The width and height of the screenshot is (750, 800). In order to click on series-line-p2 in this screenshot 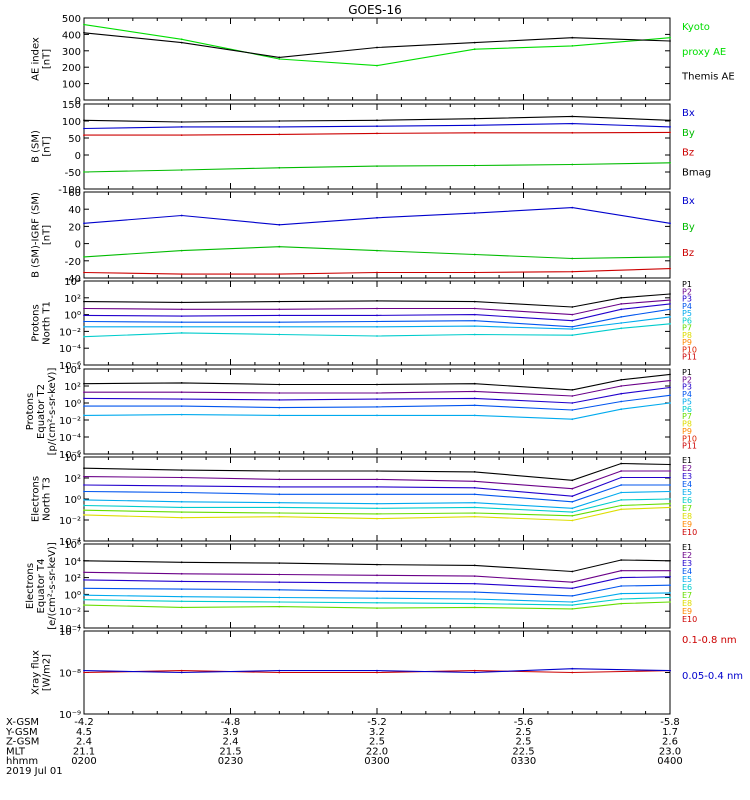, I will do `click(377, 307)`.